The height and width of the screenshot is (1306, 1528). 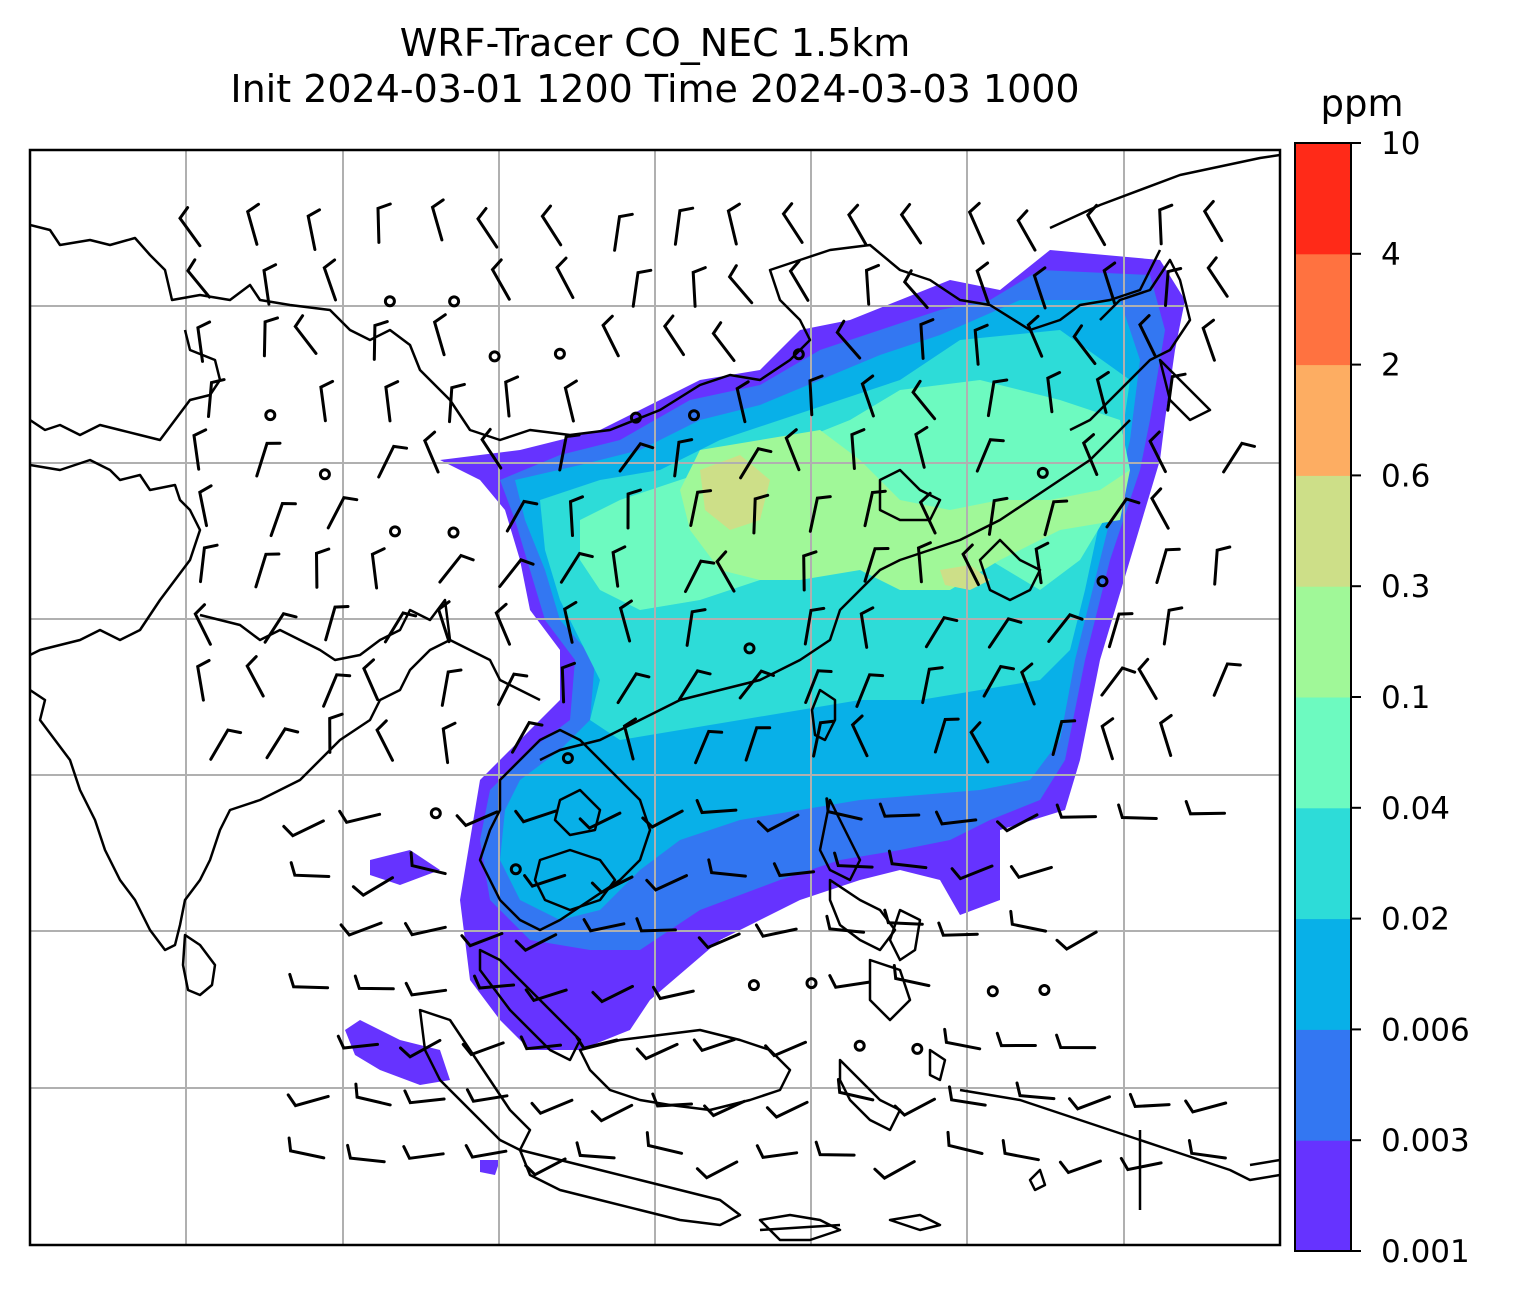 I want to click on colorbar-tick-label: 2, so click(x=1391, y=366).